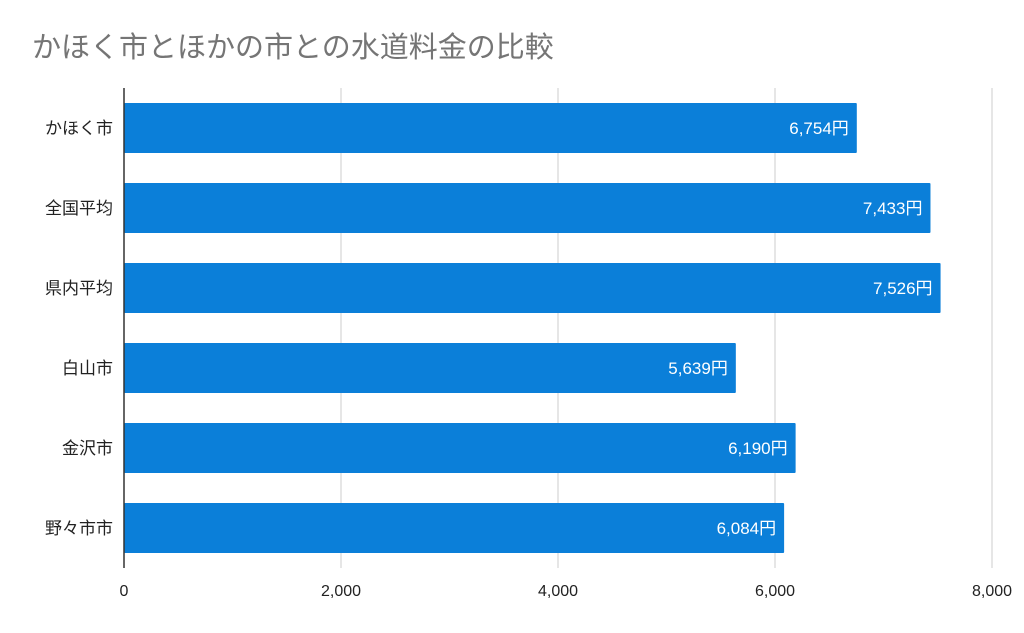  What do you see at coordinates (893, 208) in the screenshot?
I see `data-label: 7,433円` at bounding box center [893, 208].